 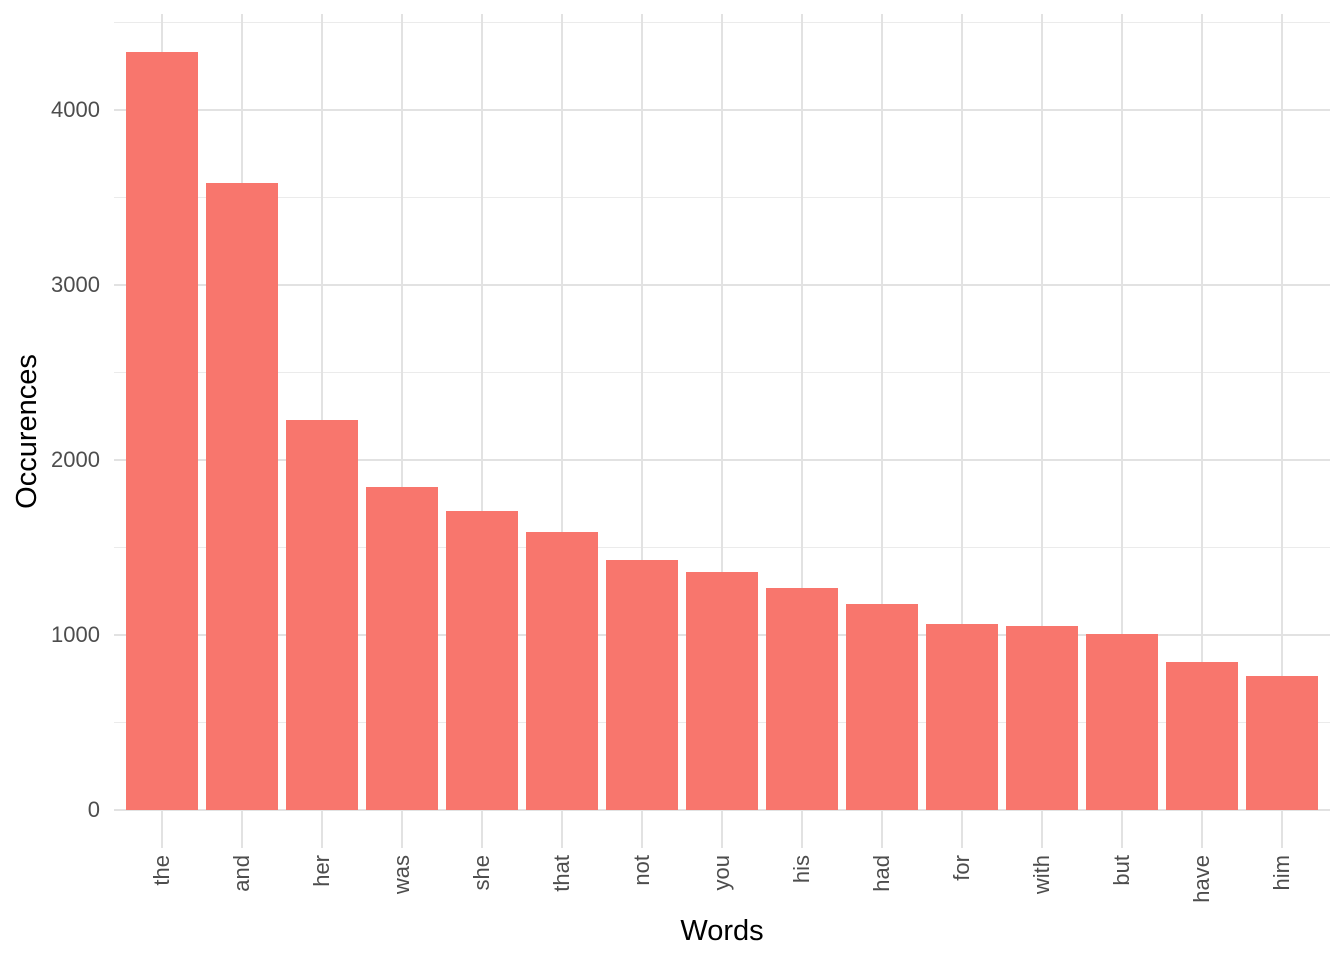 I want to click on x-tick-label-had: had, so click(x=881, y=873).